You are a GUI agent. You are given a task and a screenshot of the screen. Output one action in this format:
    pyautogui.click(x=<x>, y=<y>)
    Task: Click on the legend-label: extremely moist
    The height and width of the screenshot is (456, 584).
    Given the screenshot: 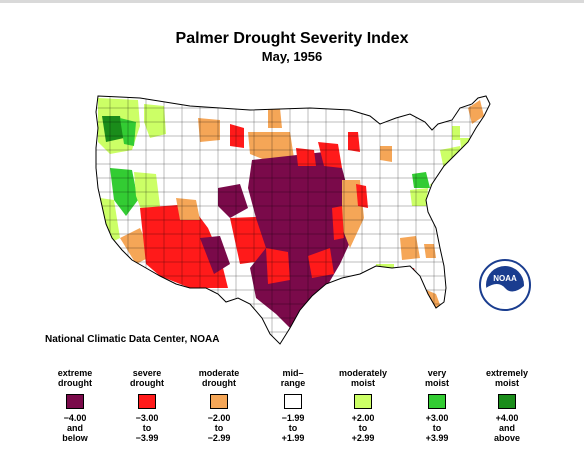 What is the action you would take?
    pyautogui.click(x=507, y=378)
    